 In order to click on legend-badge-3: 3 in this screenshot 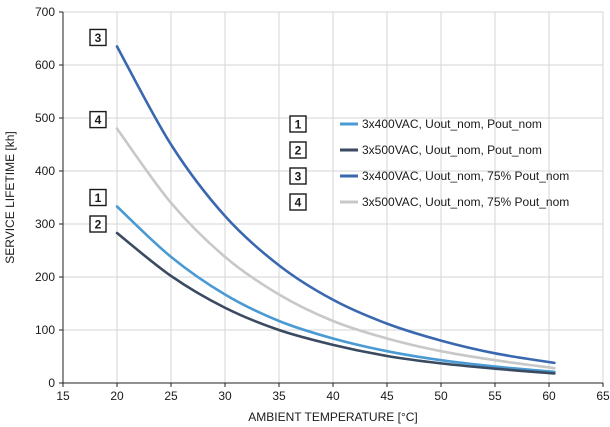, I will do `click(298, 176)`.